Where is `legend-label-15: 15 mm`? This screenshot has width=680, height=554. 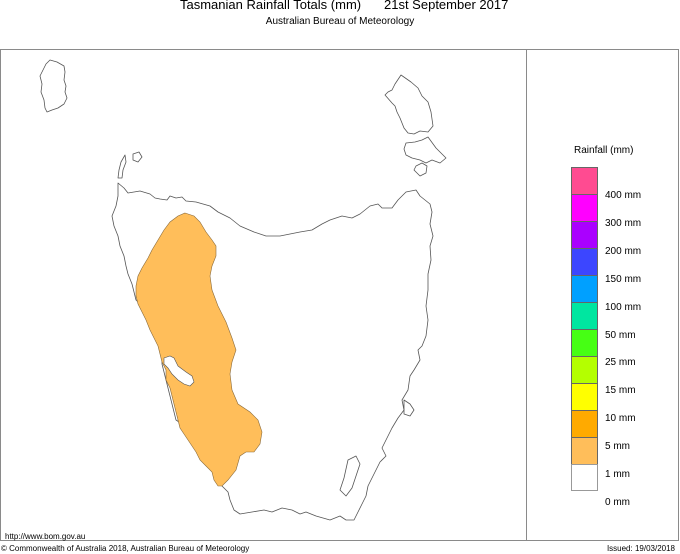
legend-label-15: 15 mm is located at coordinates (620, 390).